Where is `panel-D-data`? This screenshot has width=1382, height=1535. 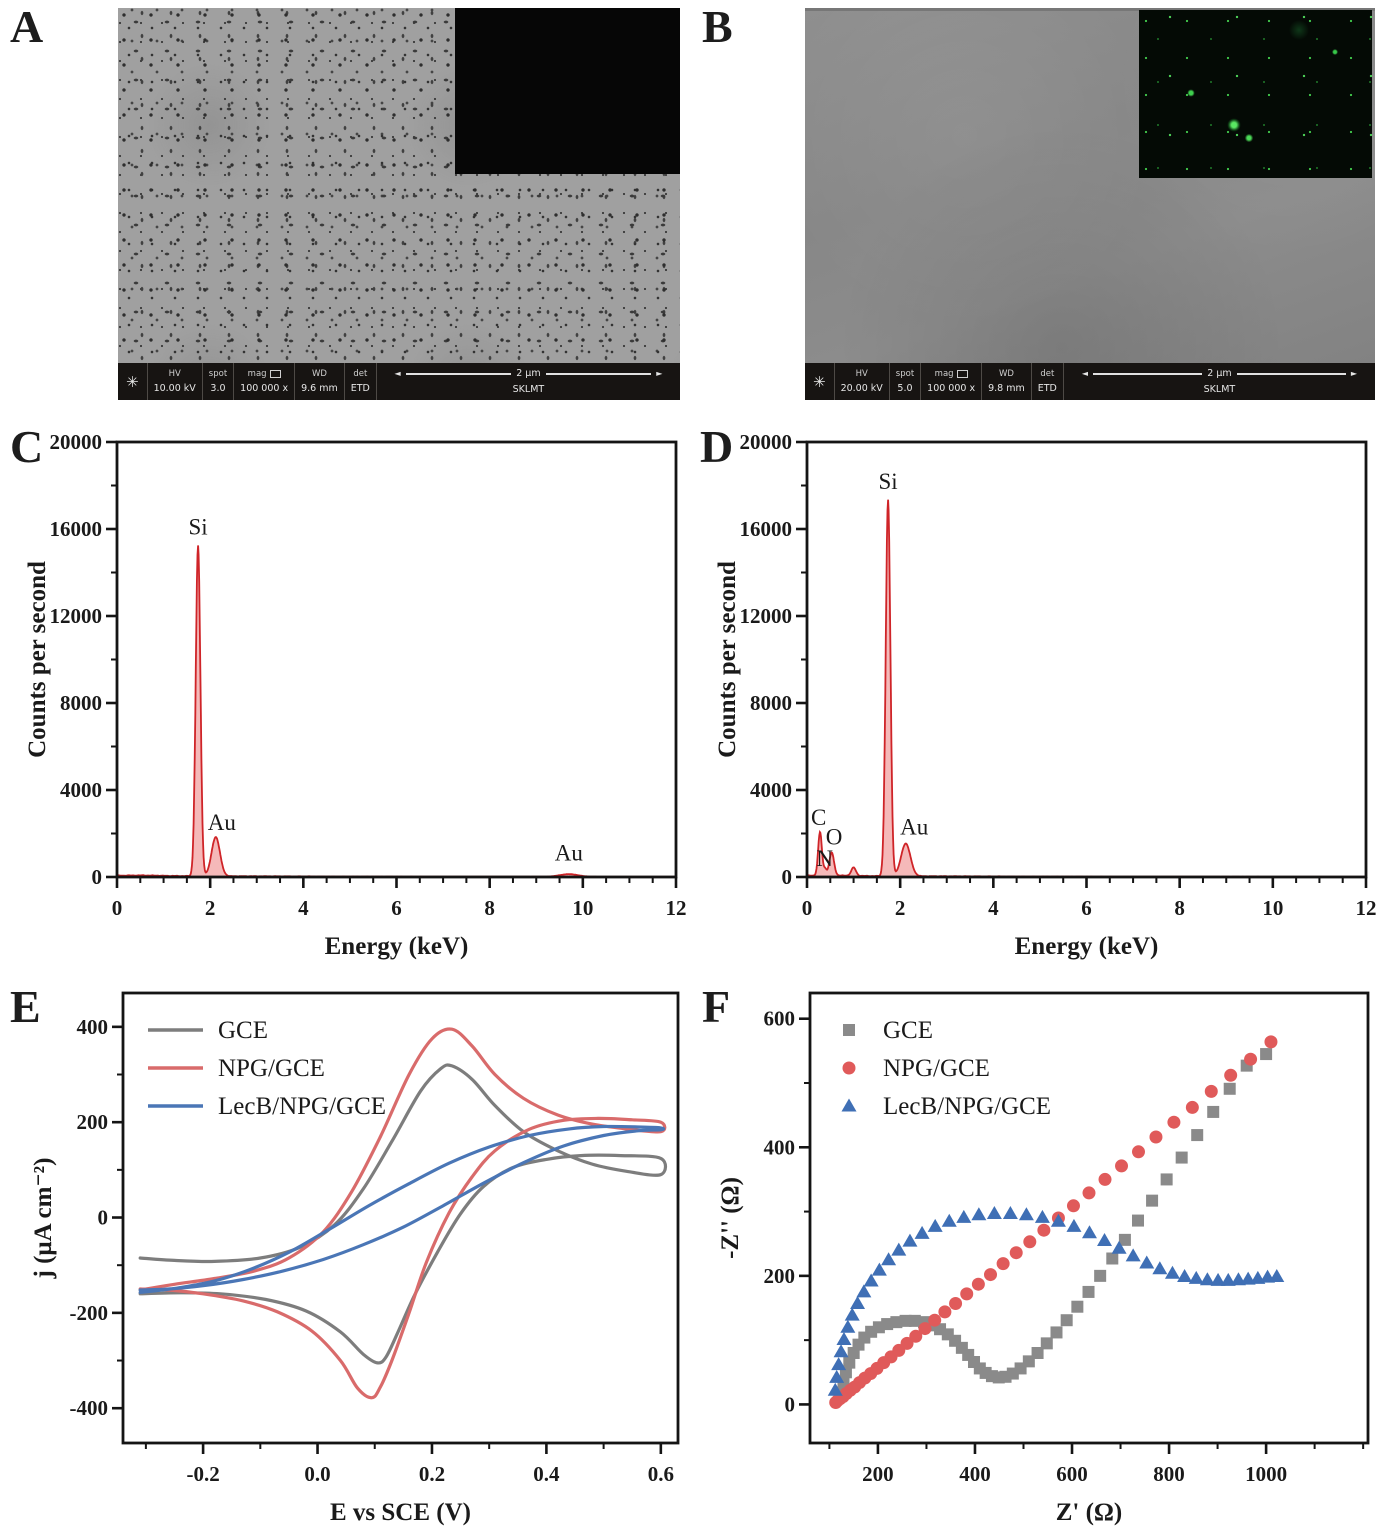
panel-D-data is located at coordinates (1086, 688).